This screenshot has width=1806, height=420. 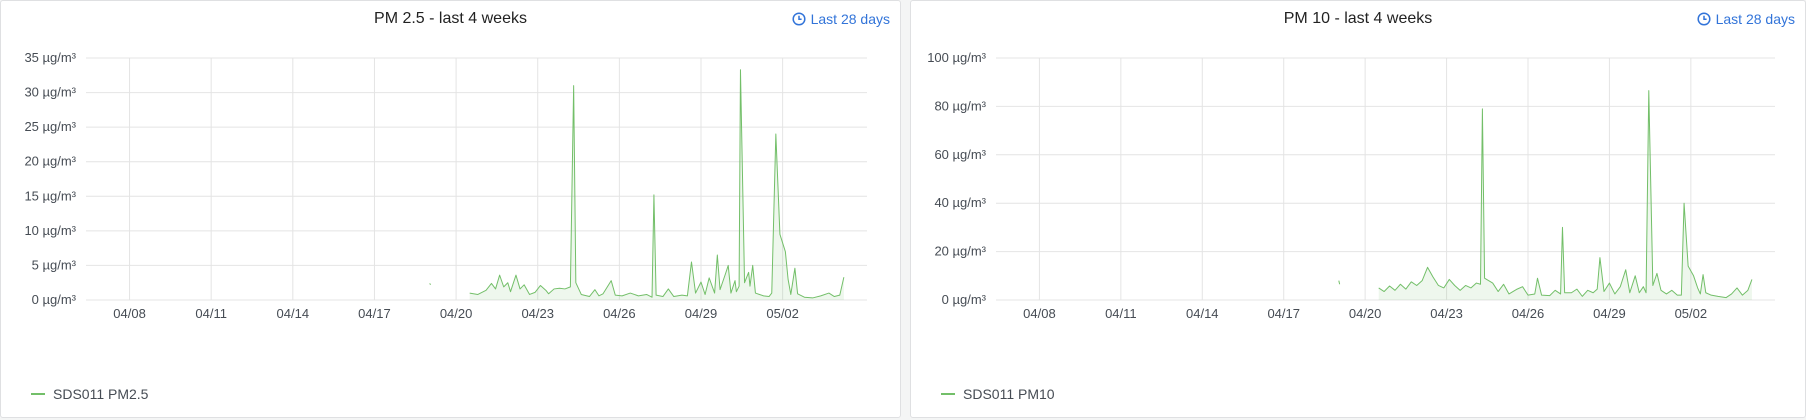 I want to click on panel-title: PM 2.5 - last 4 weeks, so click(x=450, y=18).